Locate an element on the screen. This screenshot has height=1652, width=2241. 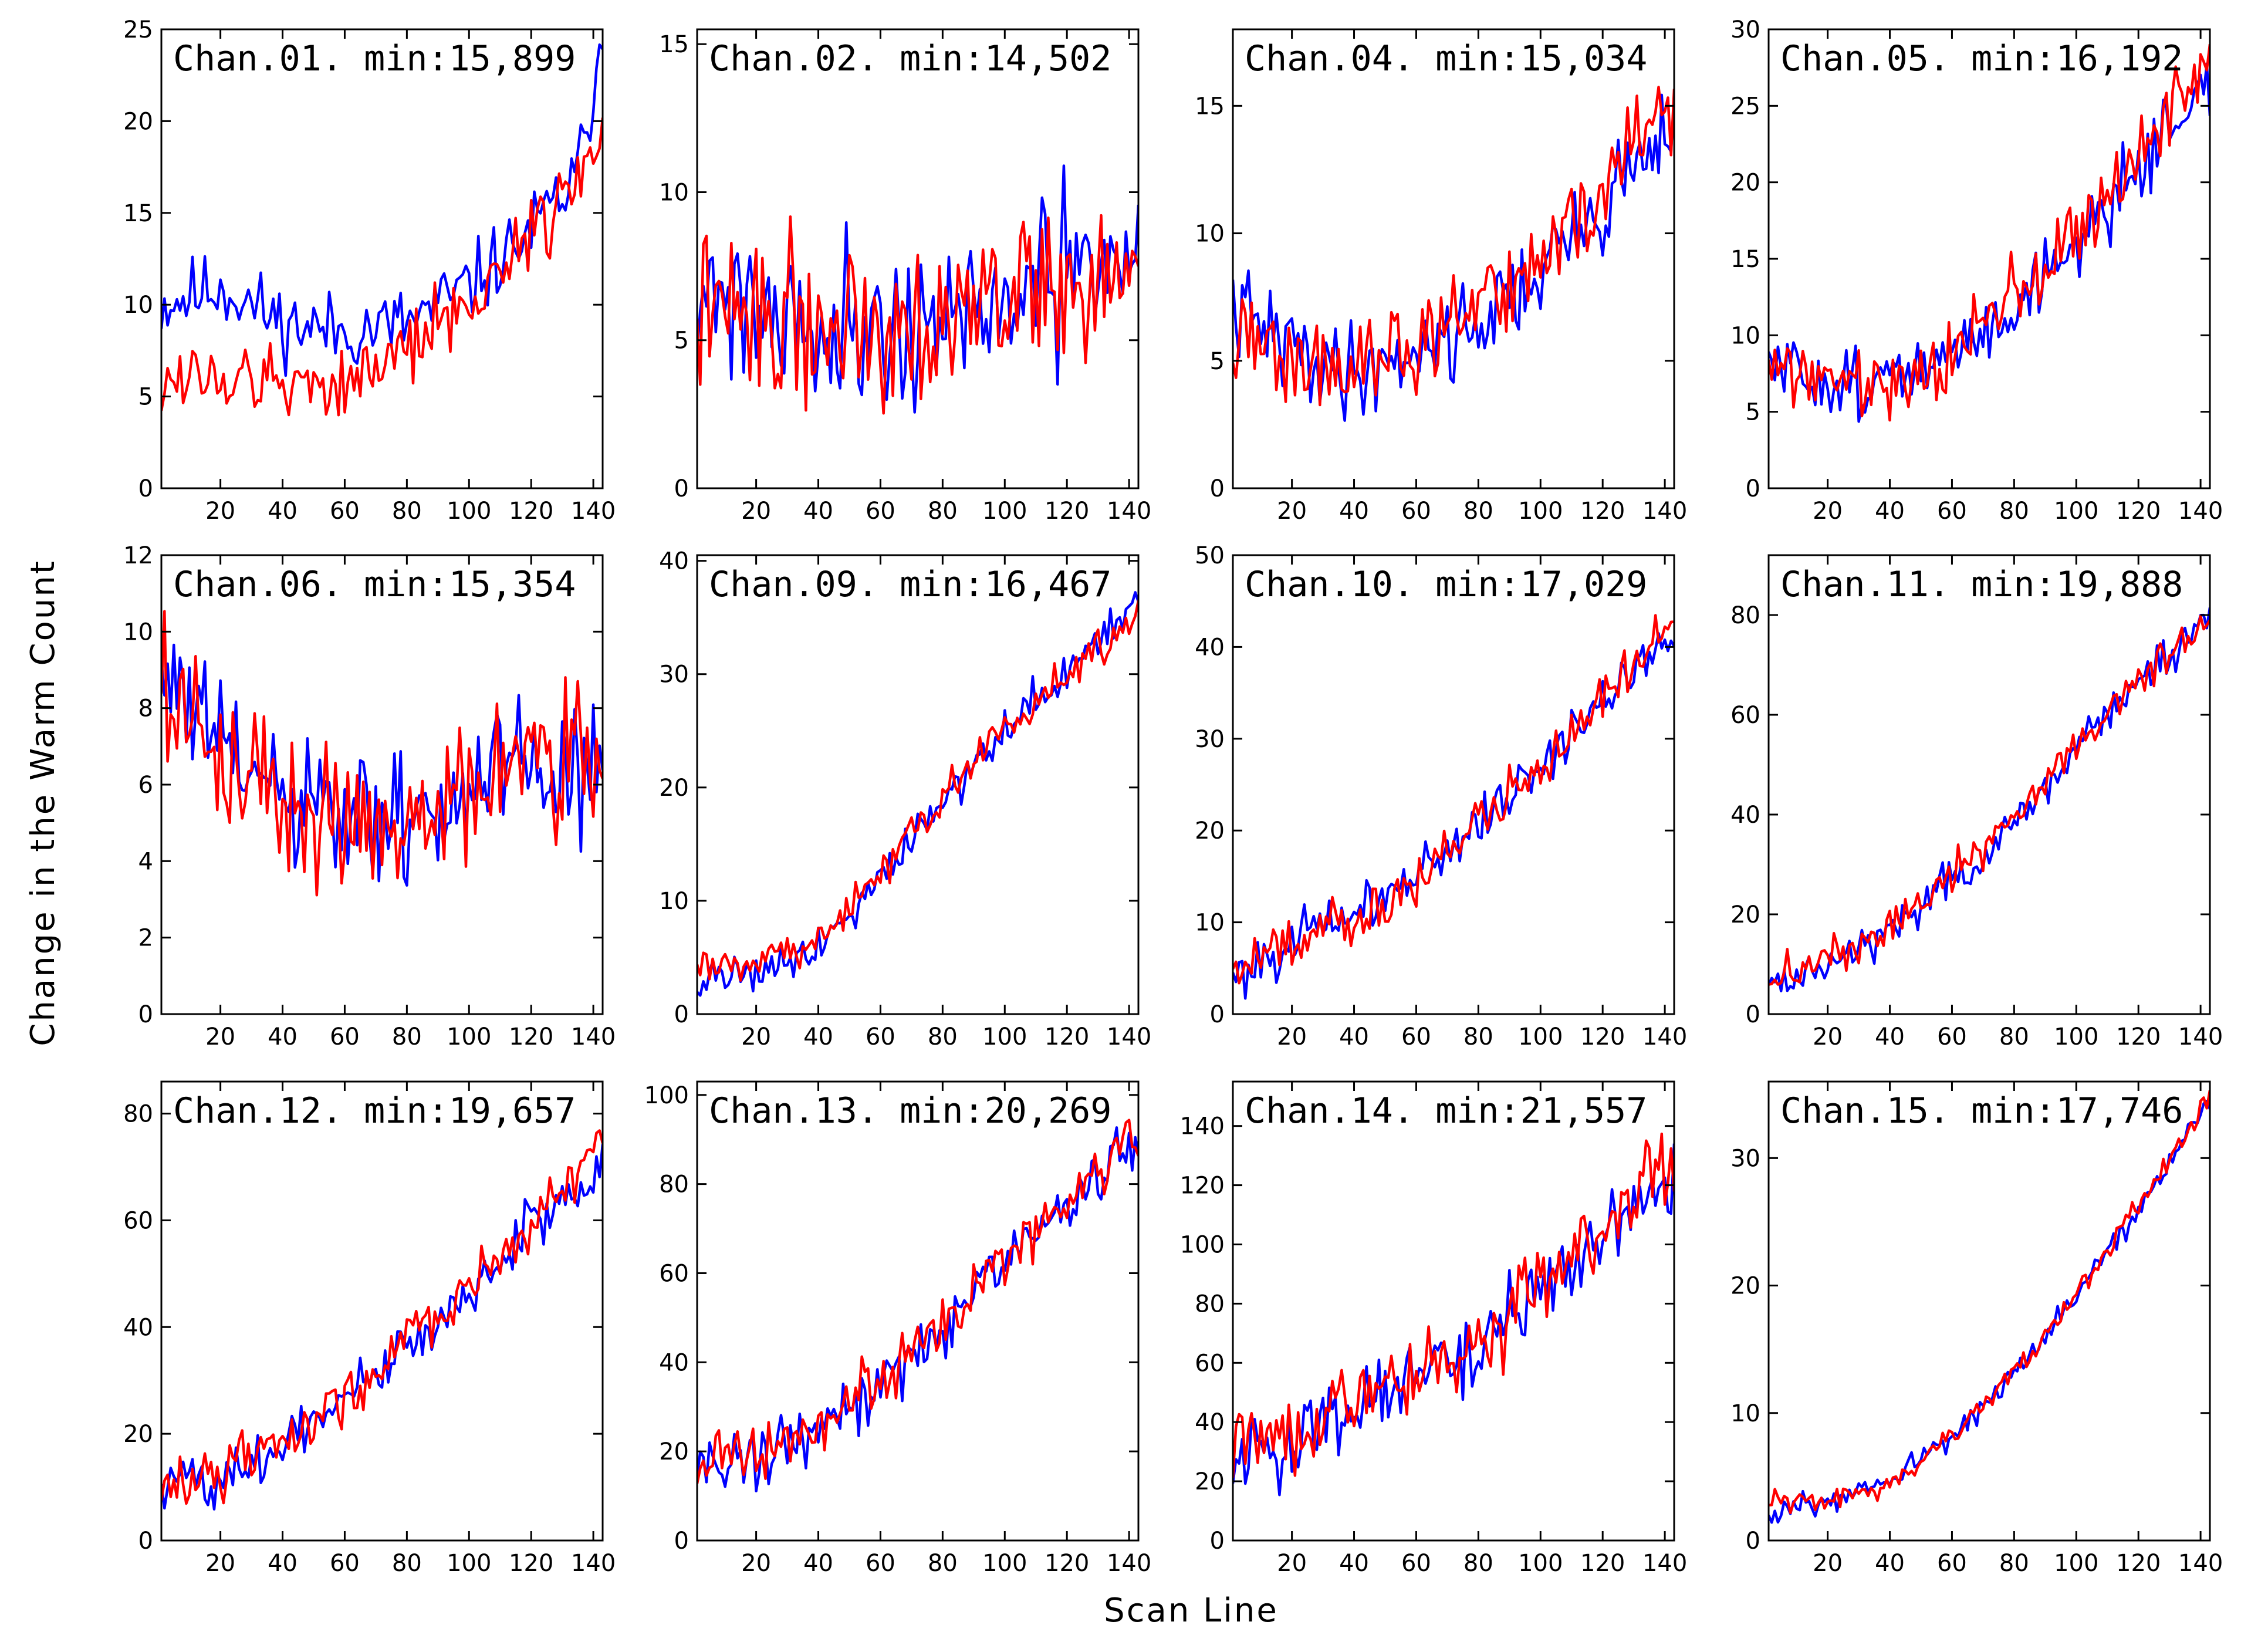
y-tick-label: 8 is located at coordinates (145, 708).